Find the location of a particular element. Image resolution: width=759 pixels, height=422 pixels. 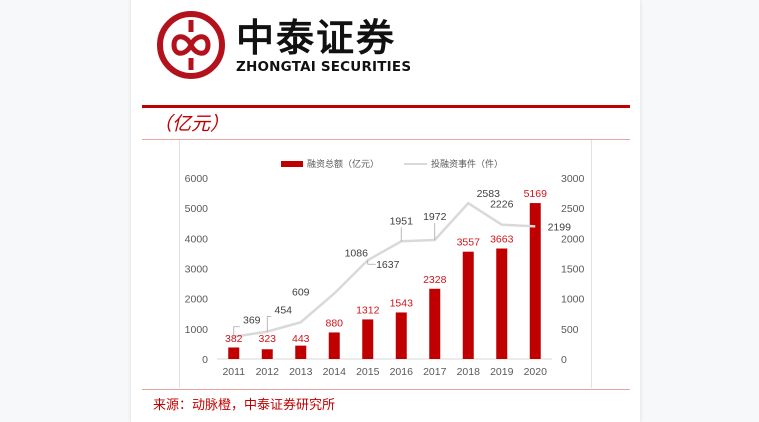

zhongtai-logo: 中泰证券 ZHONGTAI SECURITIES is located at coordinates (291, 45).